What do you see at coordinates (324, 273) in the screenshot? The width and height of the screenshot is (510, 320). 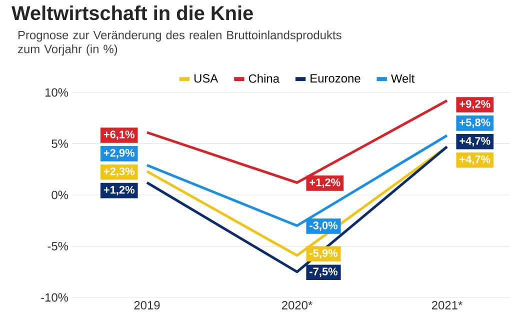 I see `data-label: -7,5%` at bounding box center [324, 273].